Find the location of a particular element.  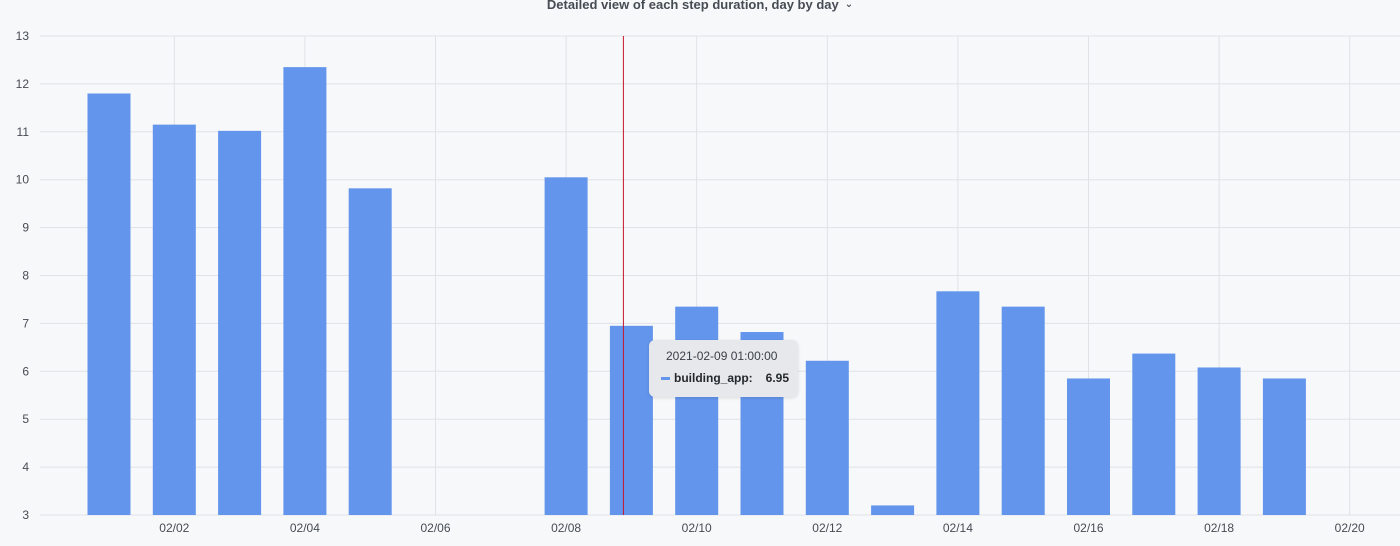

y-tick-label: 12 is located at coordinates (23, 84).